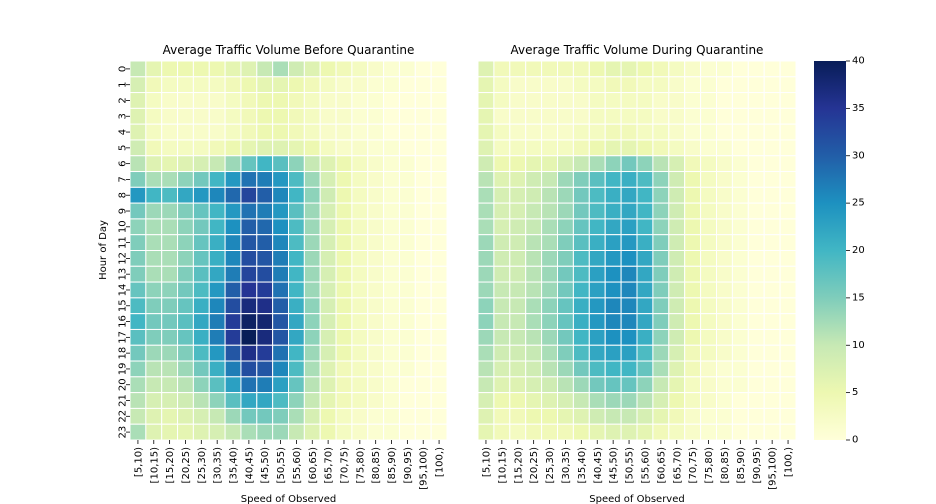  What do you see at coordinates (123, 305) in the screenshot?
I see `y-tick-label: 15` at bounding box center [123, 305].